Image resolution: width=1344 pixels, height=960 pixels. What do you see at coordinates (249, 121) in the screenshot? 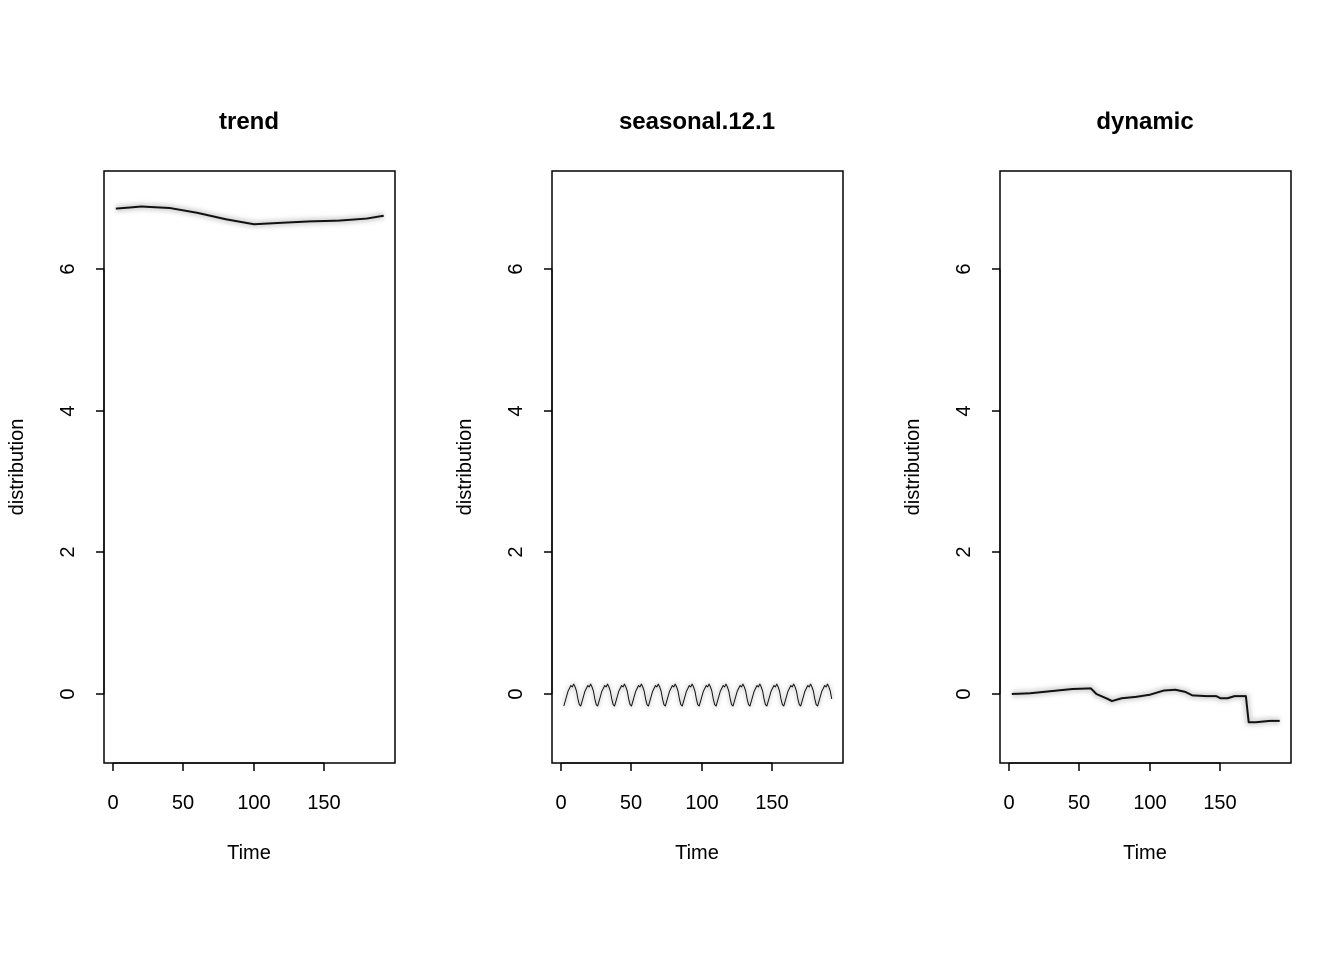
I see `panel-title: trend` at bounding box center [249, 121].